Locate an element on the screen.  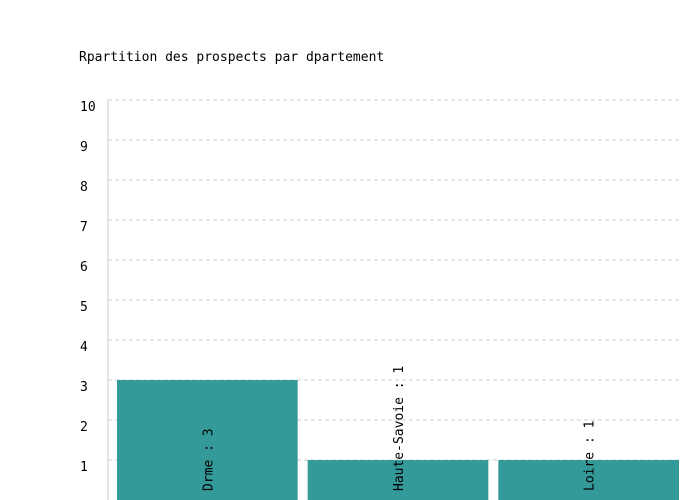
chart-title: Rpartition des prospects par dpartement is located at coordinates (232, 57).